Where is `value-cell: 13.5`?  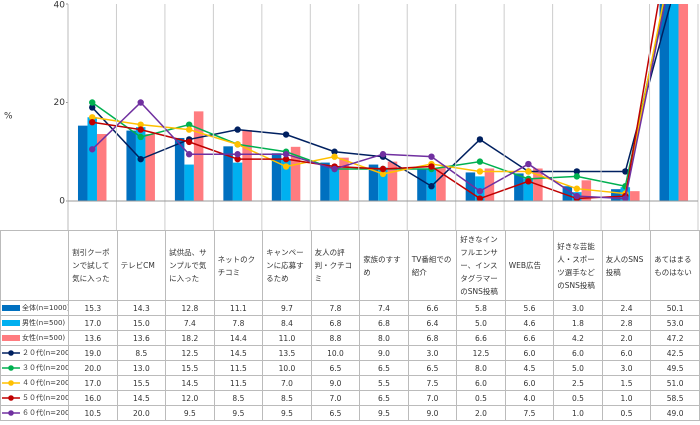
value-cell: 13.5 is located at coordinates (287, 353).